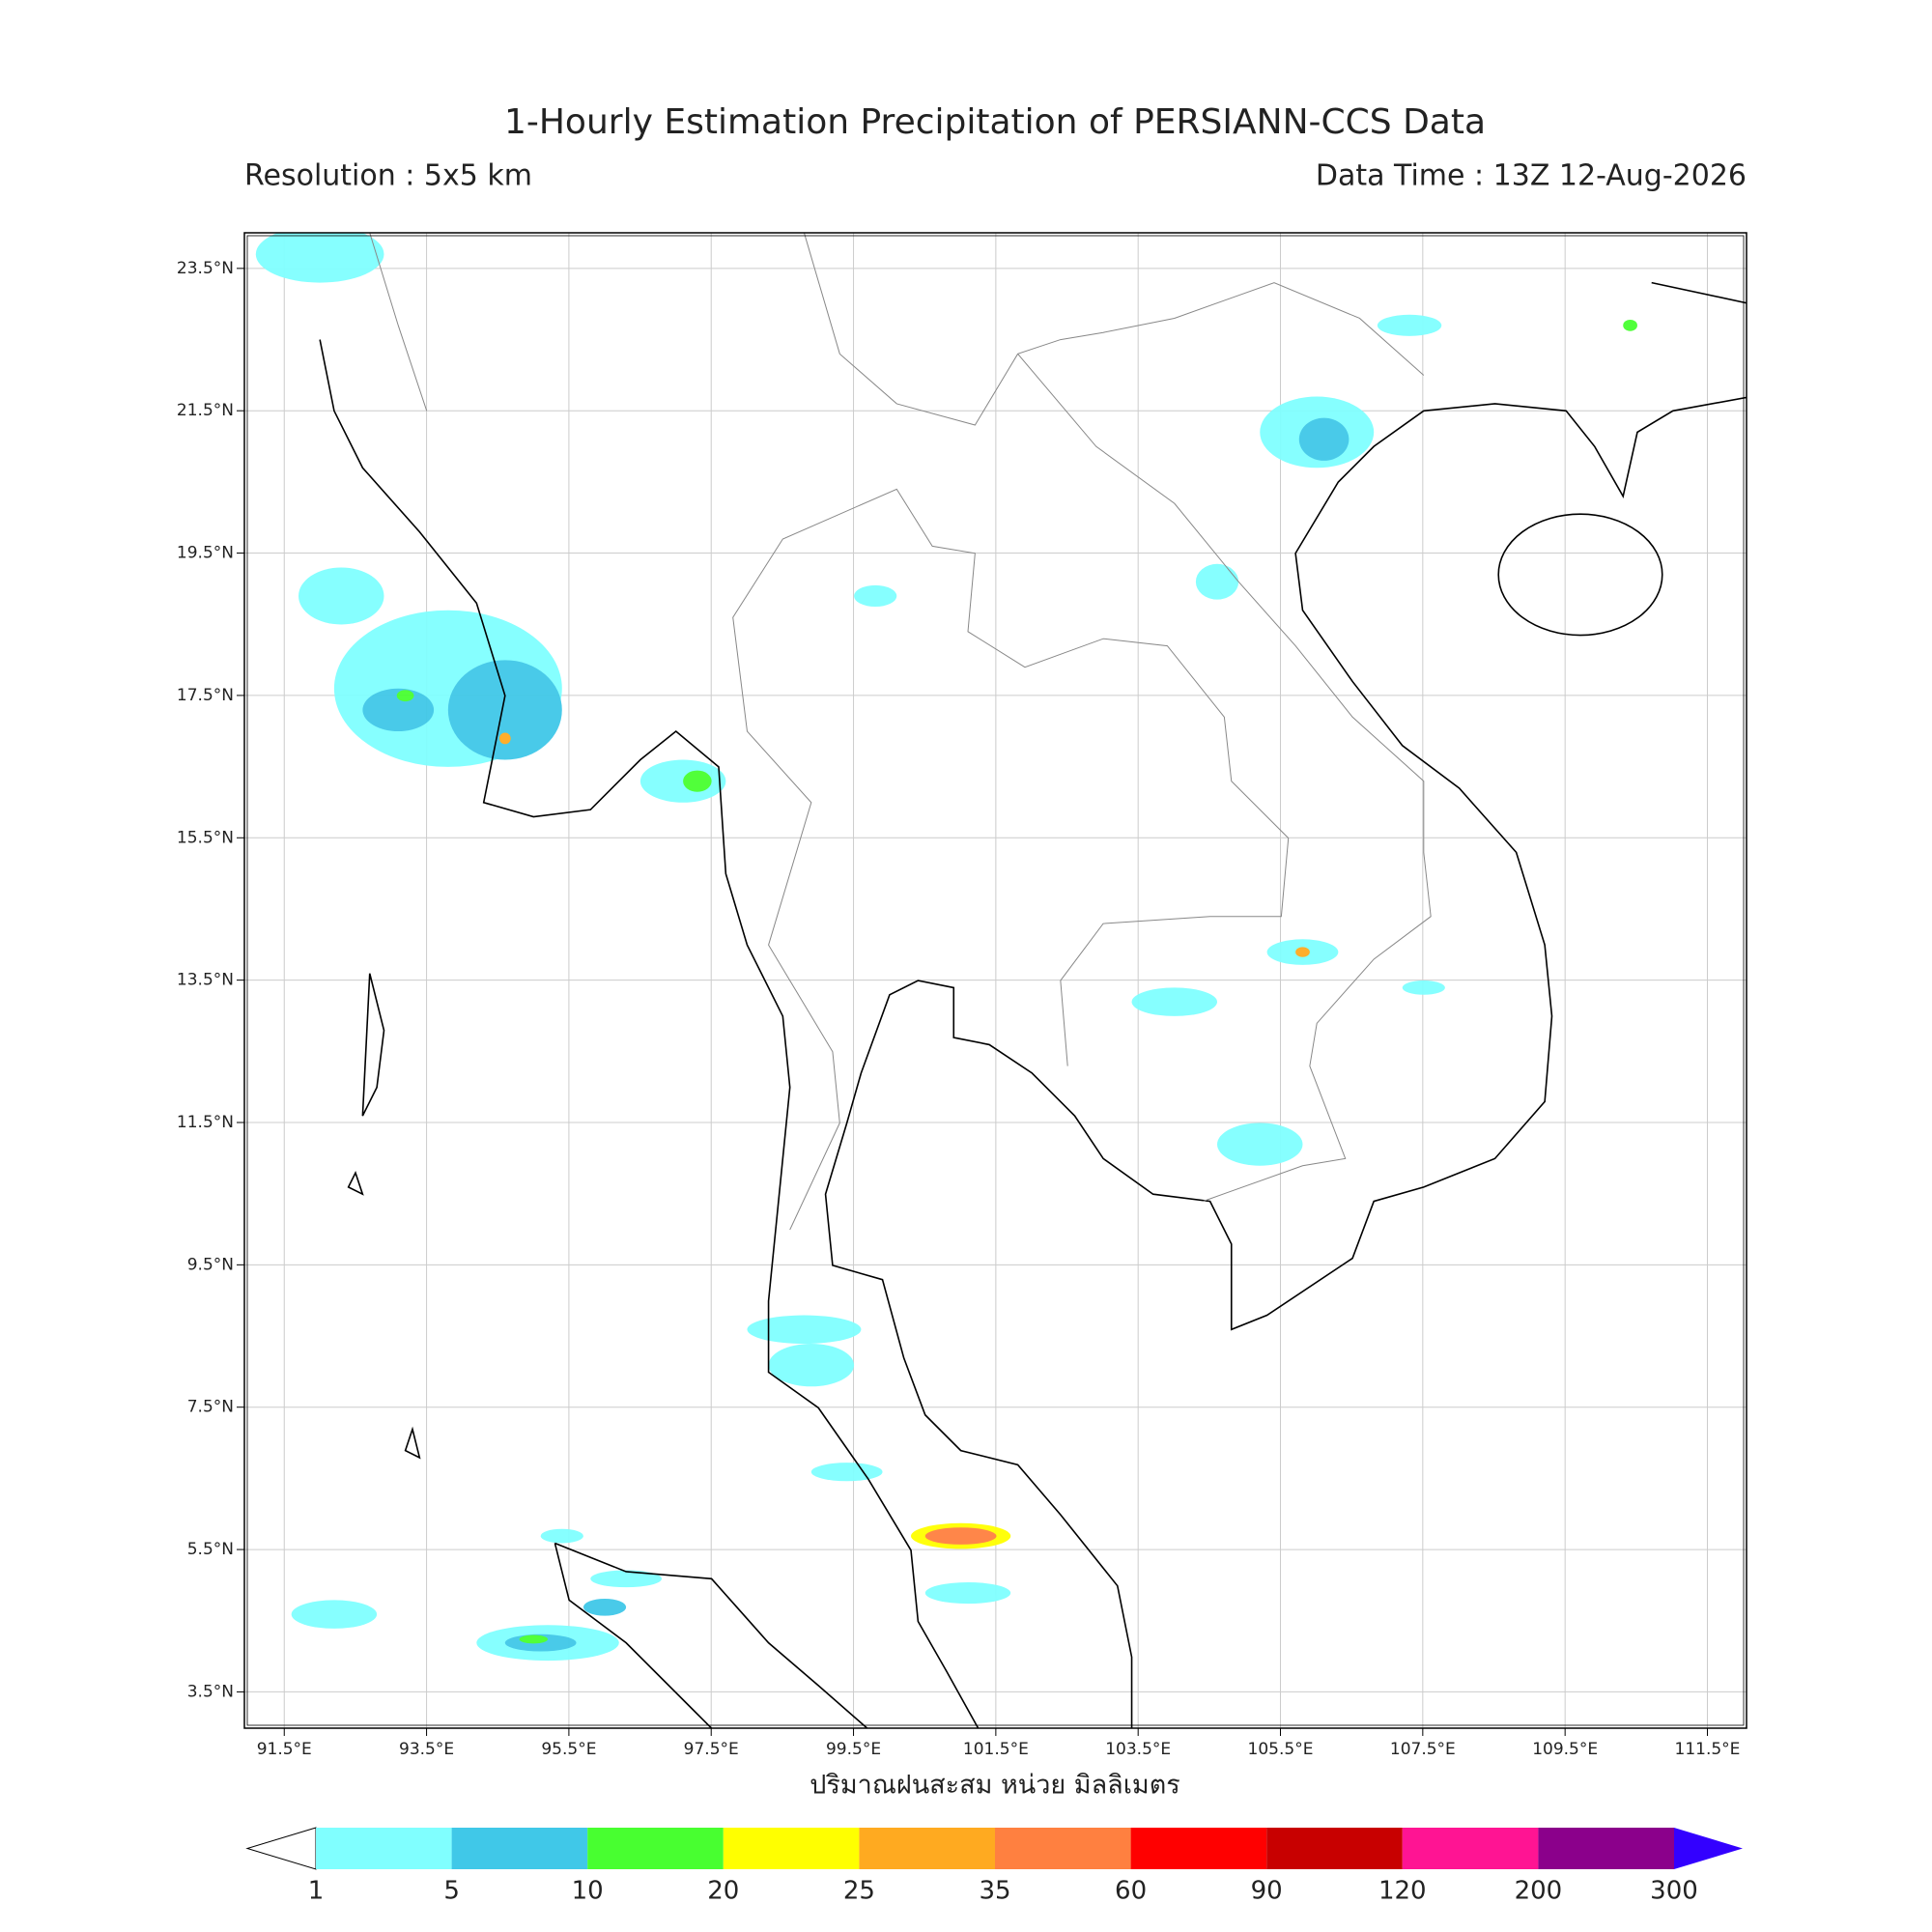  Describe the element at coordinates (588, 1891) in the screenshot. I see `colorbar-label: 10` at that location.